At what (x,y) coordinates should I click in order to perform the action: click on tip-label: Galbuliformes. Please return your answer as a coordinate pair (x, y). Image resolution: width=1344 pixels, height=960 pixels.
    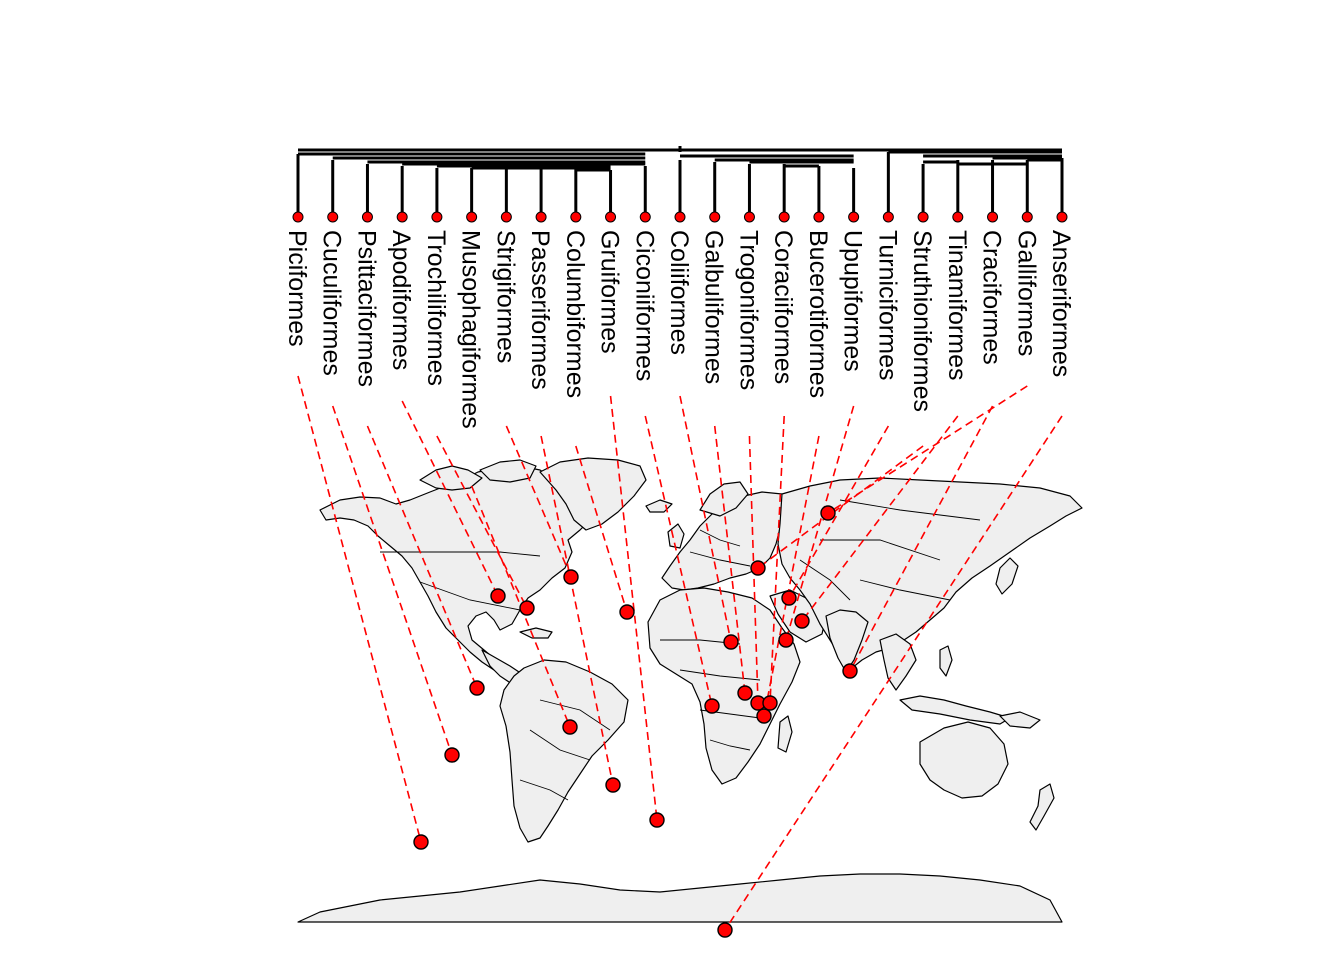
    Looking at the image, I should click on (714, 307).